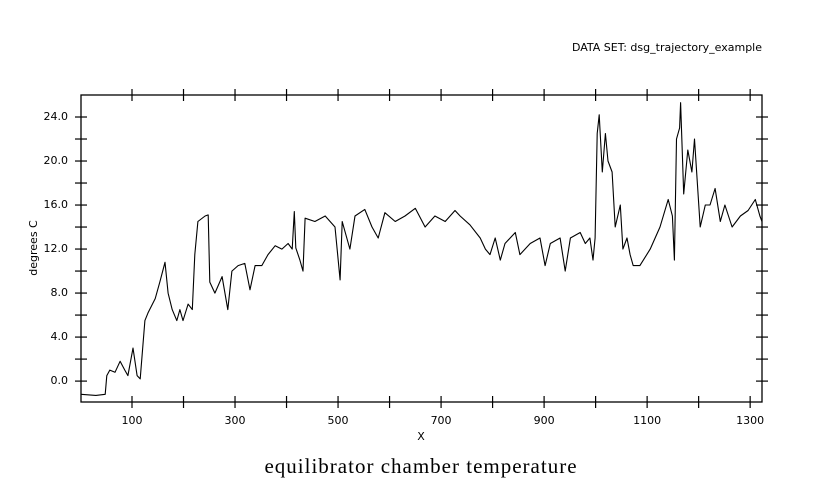 The image size is (830, 498). What do you see at coordinates (667, 47) in the screenshot?
I see `chart-subtitle: DATA SET: dsg_trajectory_example` at bounding box center [667, 47].